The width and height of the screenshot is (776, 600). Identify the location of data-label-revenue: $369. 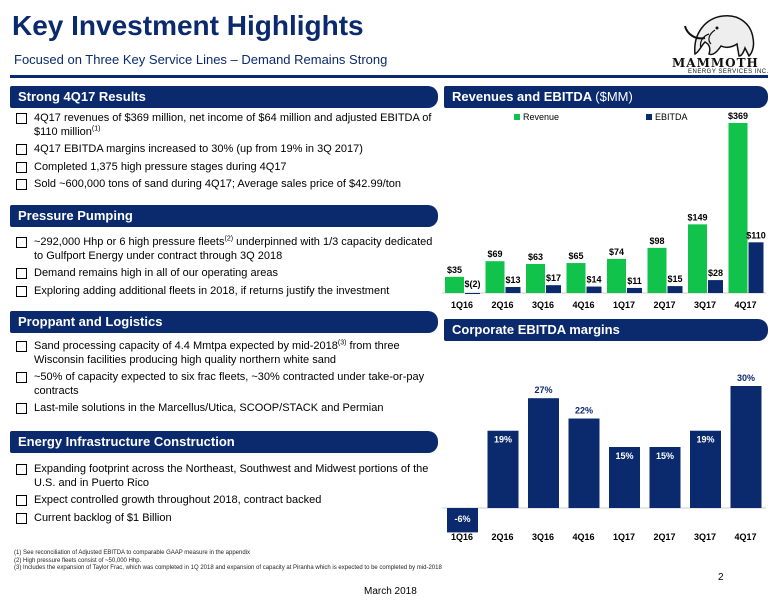
(738, 116).